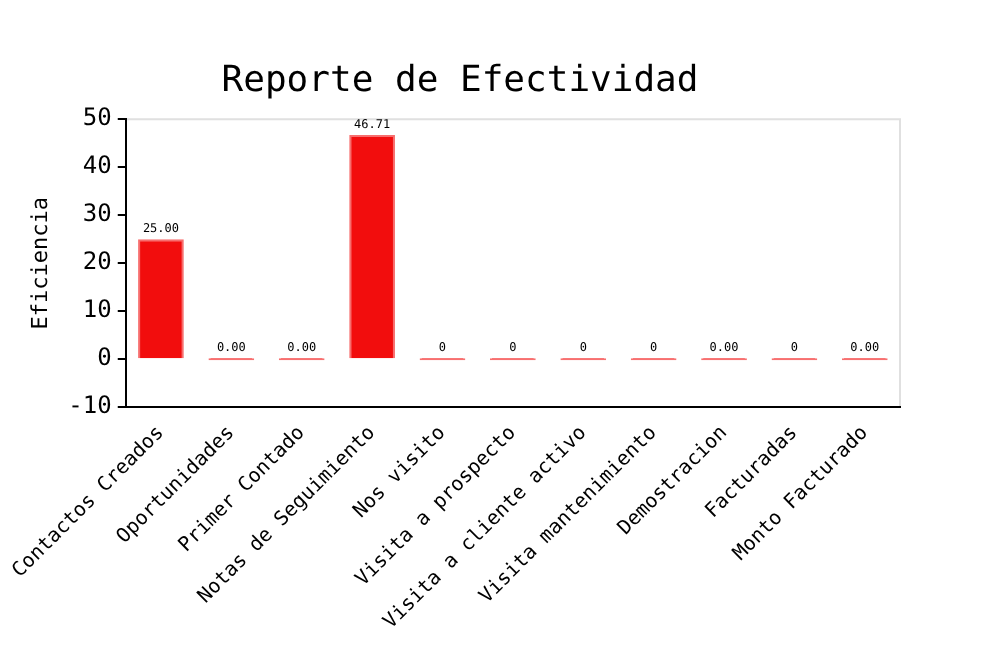  I want to click on y-tick-label: 10, so click(97, 309).